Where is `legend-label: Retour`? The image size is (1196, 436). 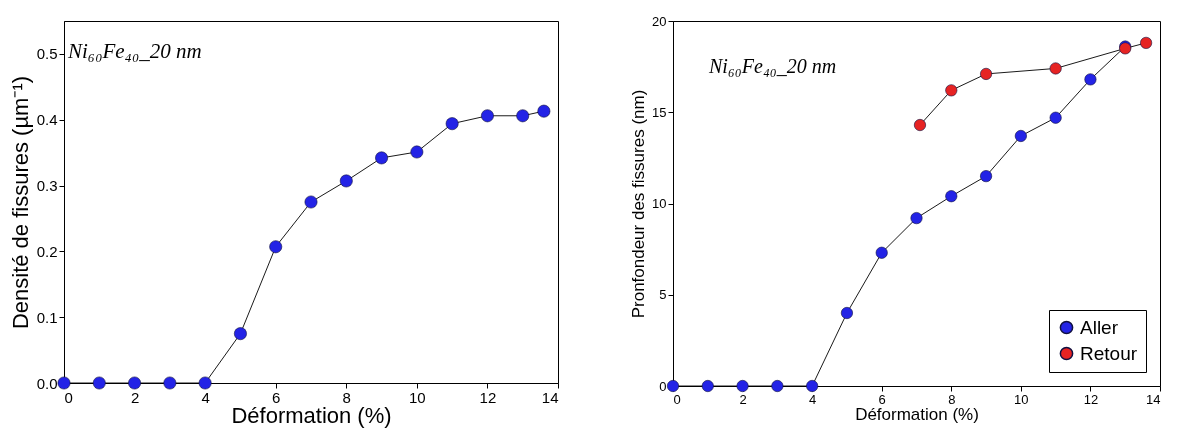
legend-label: Retour is located at coordinates (1109, 353).